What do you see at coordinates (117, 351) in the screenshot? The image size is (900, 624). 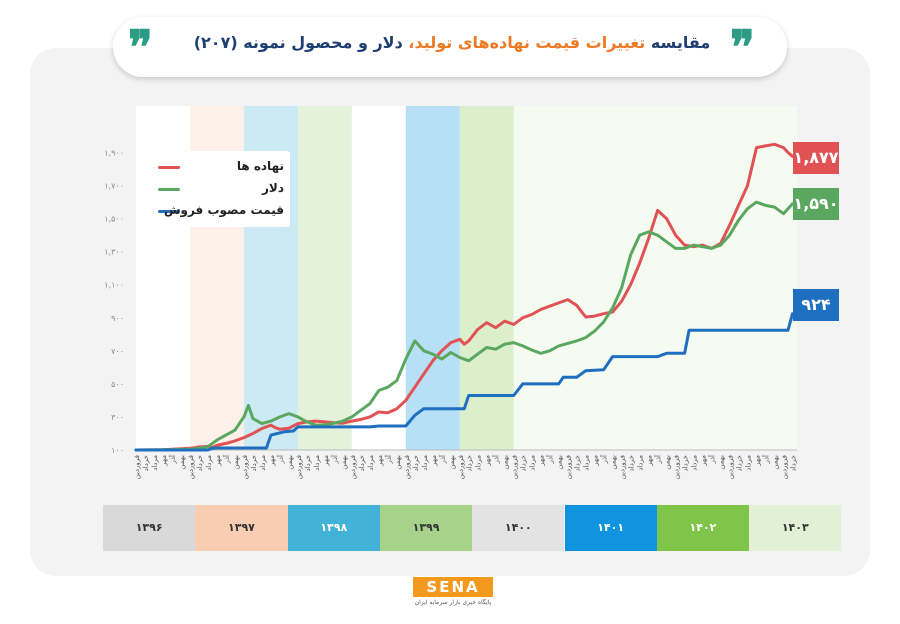 I see `y-tick-label: ۷۰۰` at bounding box center [117, 351].